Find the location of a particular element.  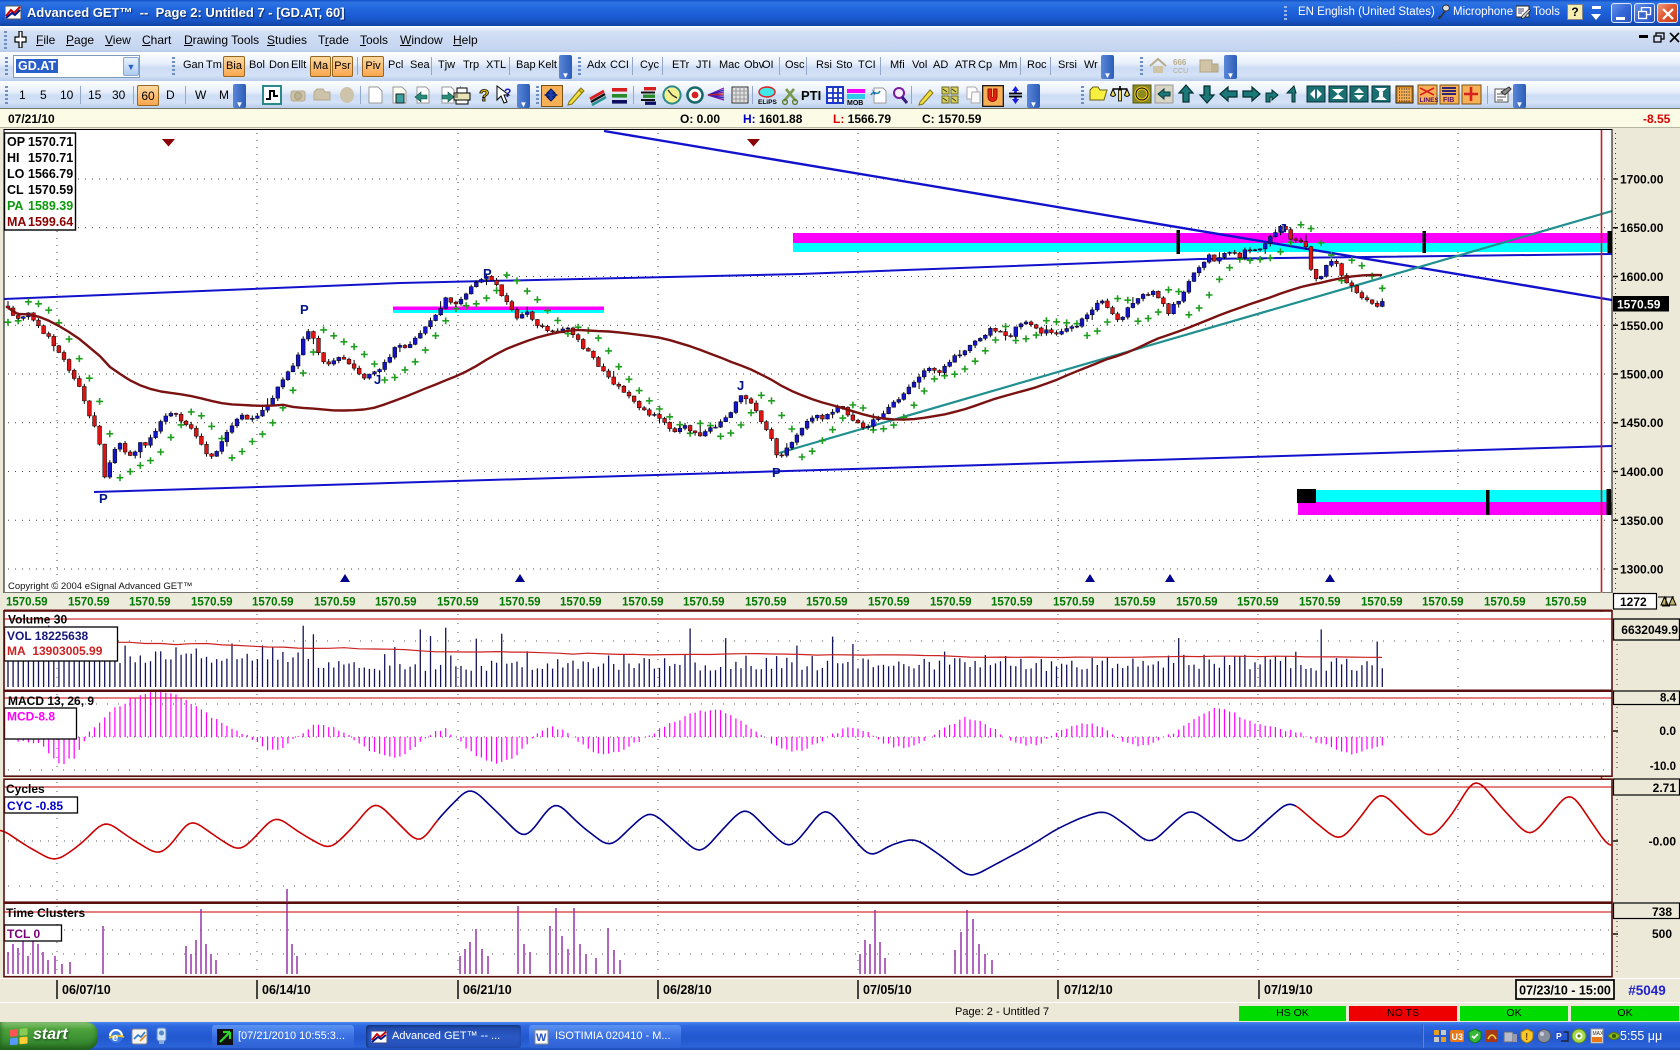

svg-text: 1599.64 is located at coordinates (50, 222).